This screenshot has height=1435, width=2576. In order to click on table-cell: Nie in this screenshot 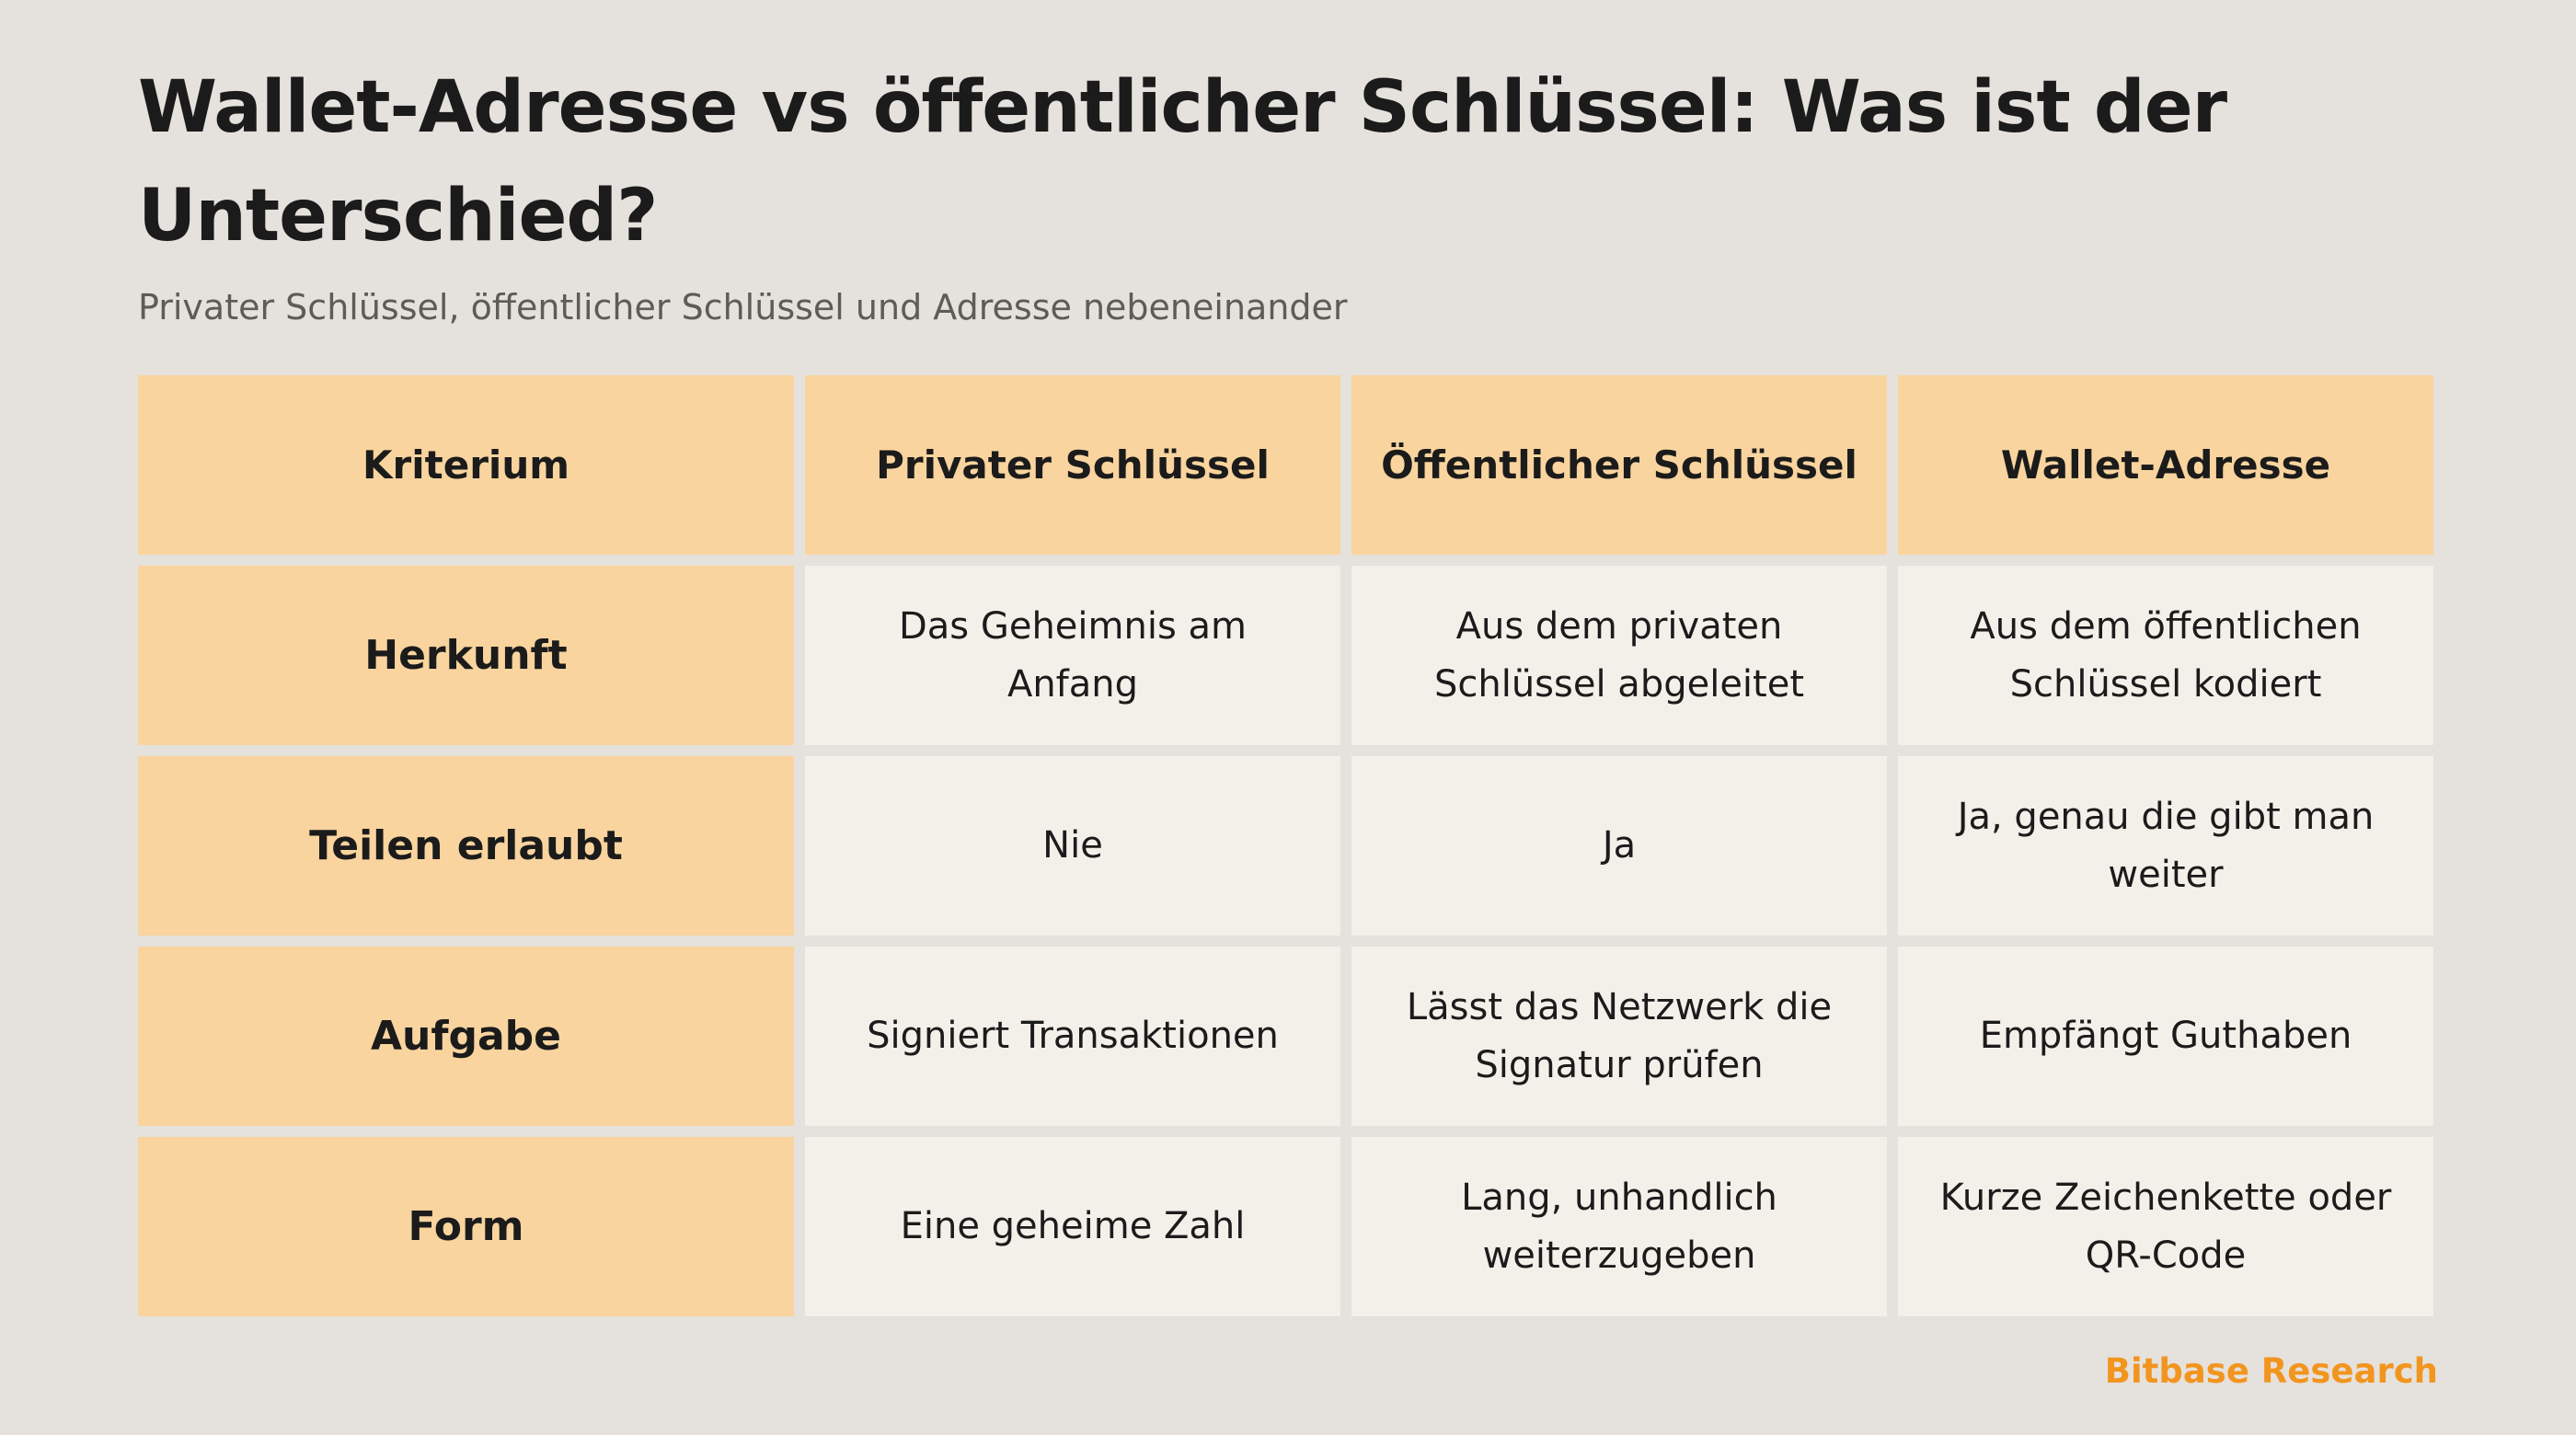, I will do `click(1072, 846)`.